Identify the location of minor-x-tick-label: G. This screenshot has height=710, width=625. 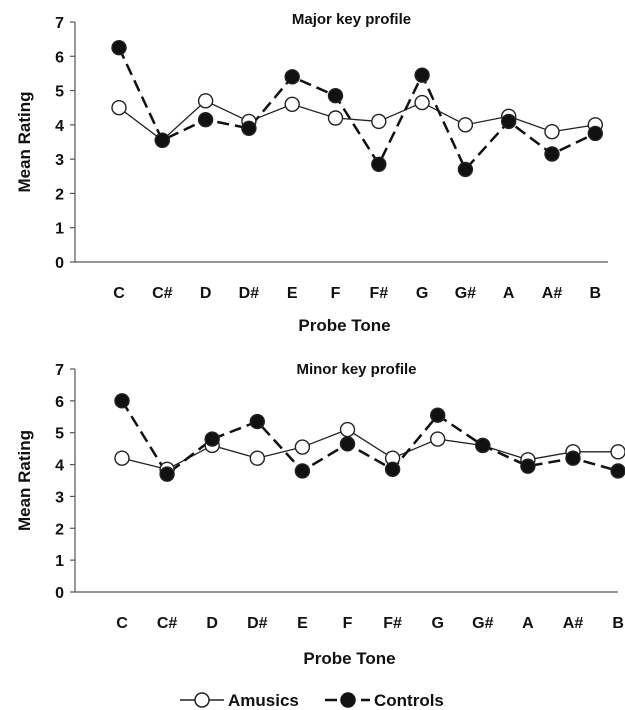
(437, 623).